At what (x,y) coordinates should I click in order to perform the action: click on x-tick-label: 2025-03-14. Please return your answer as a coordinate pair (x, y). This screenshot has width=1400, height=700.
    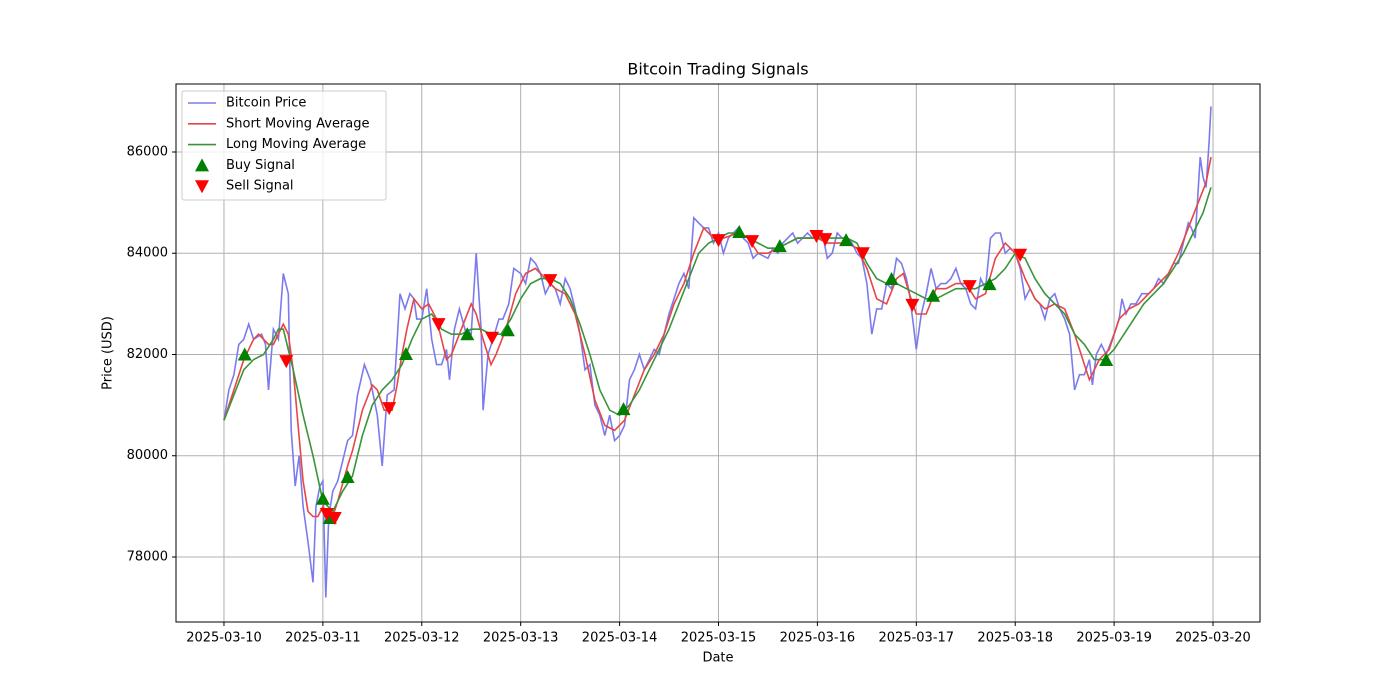
    Looking at the image, I should click on (620, 638).